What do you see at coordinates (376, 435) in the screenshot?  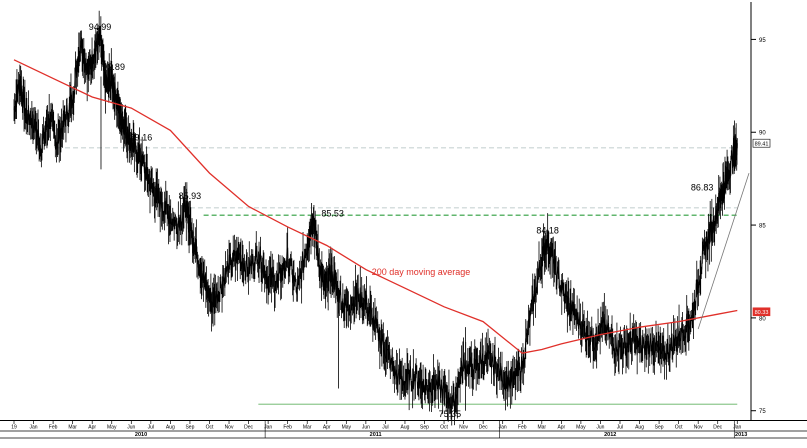 I see `year-label: 2011` at bounding box center [376, 435].